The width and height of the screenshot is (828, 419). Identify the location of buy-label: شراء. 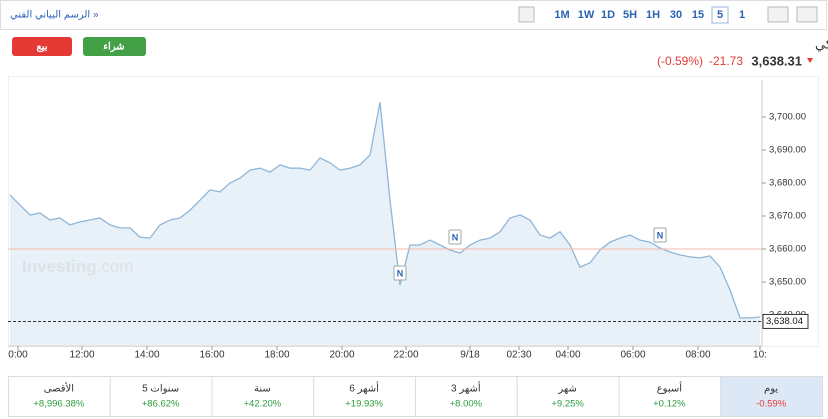
(113, 47).